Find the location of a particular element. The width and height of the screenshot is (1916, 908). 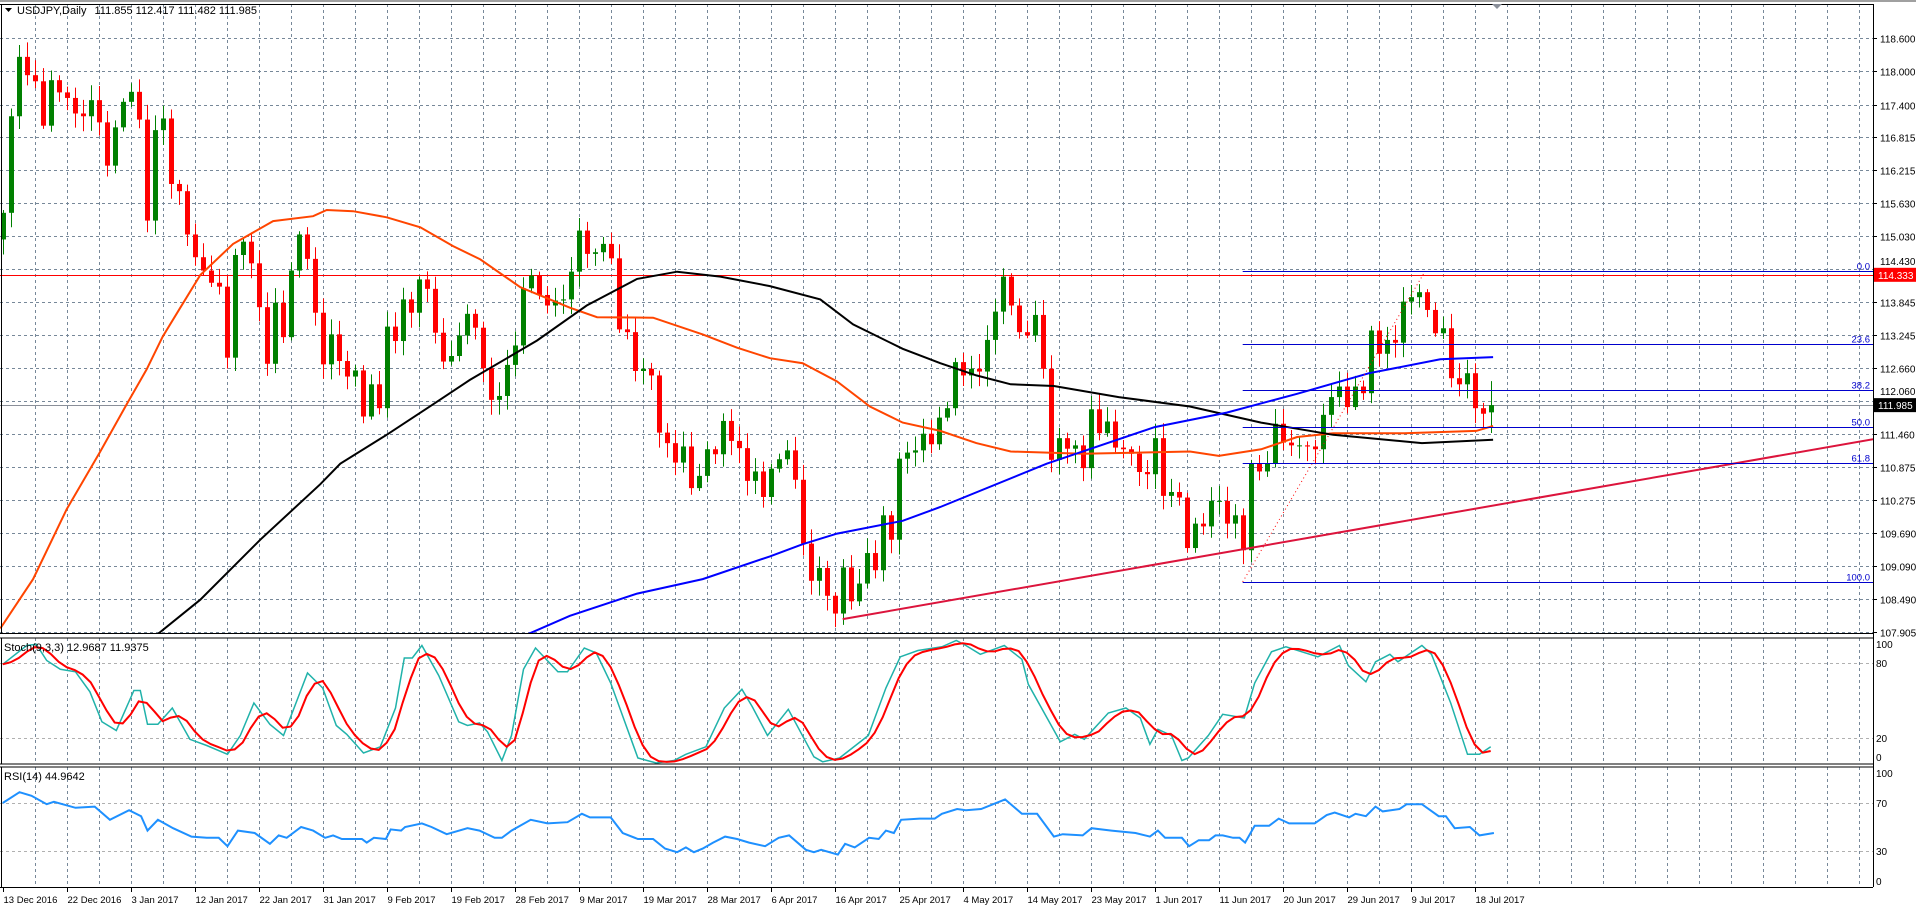

bid-line-price-box is located at coordinates (1895, 405).